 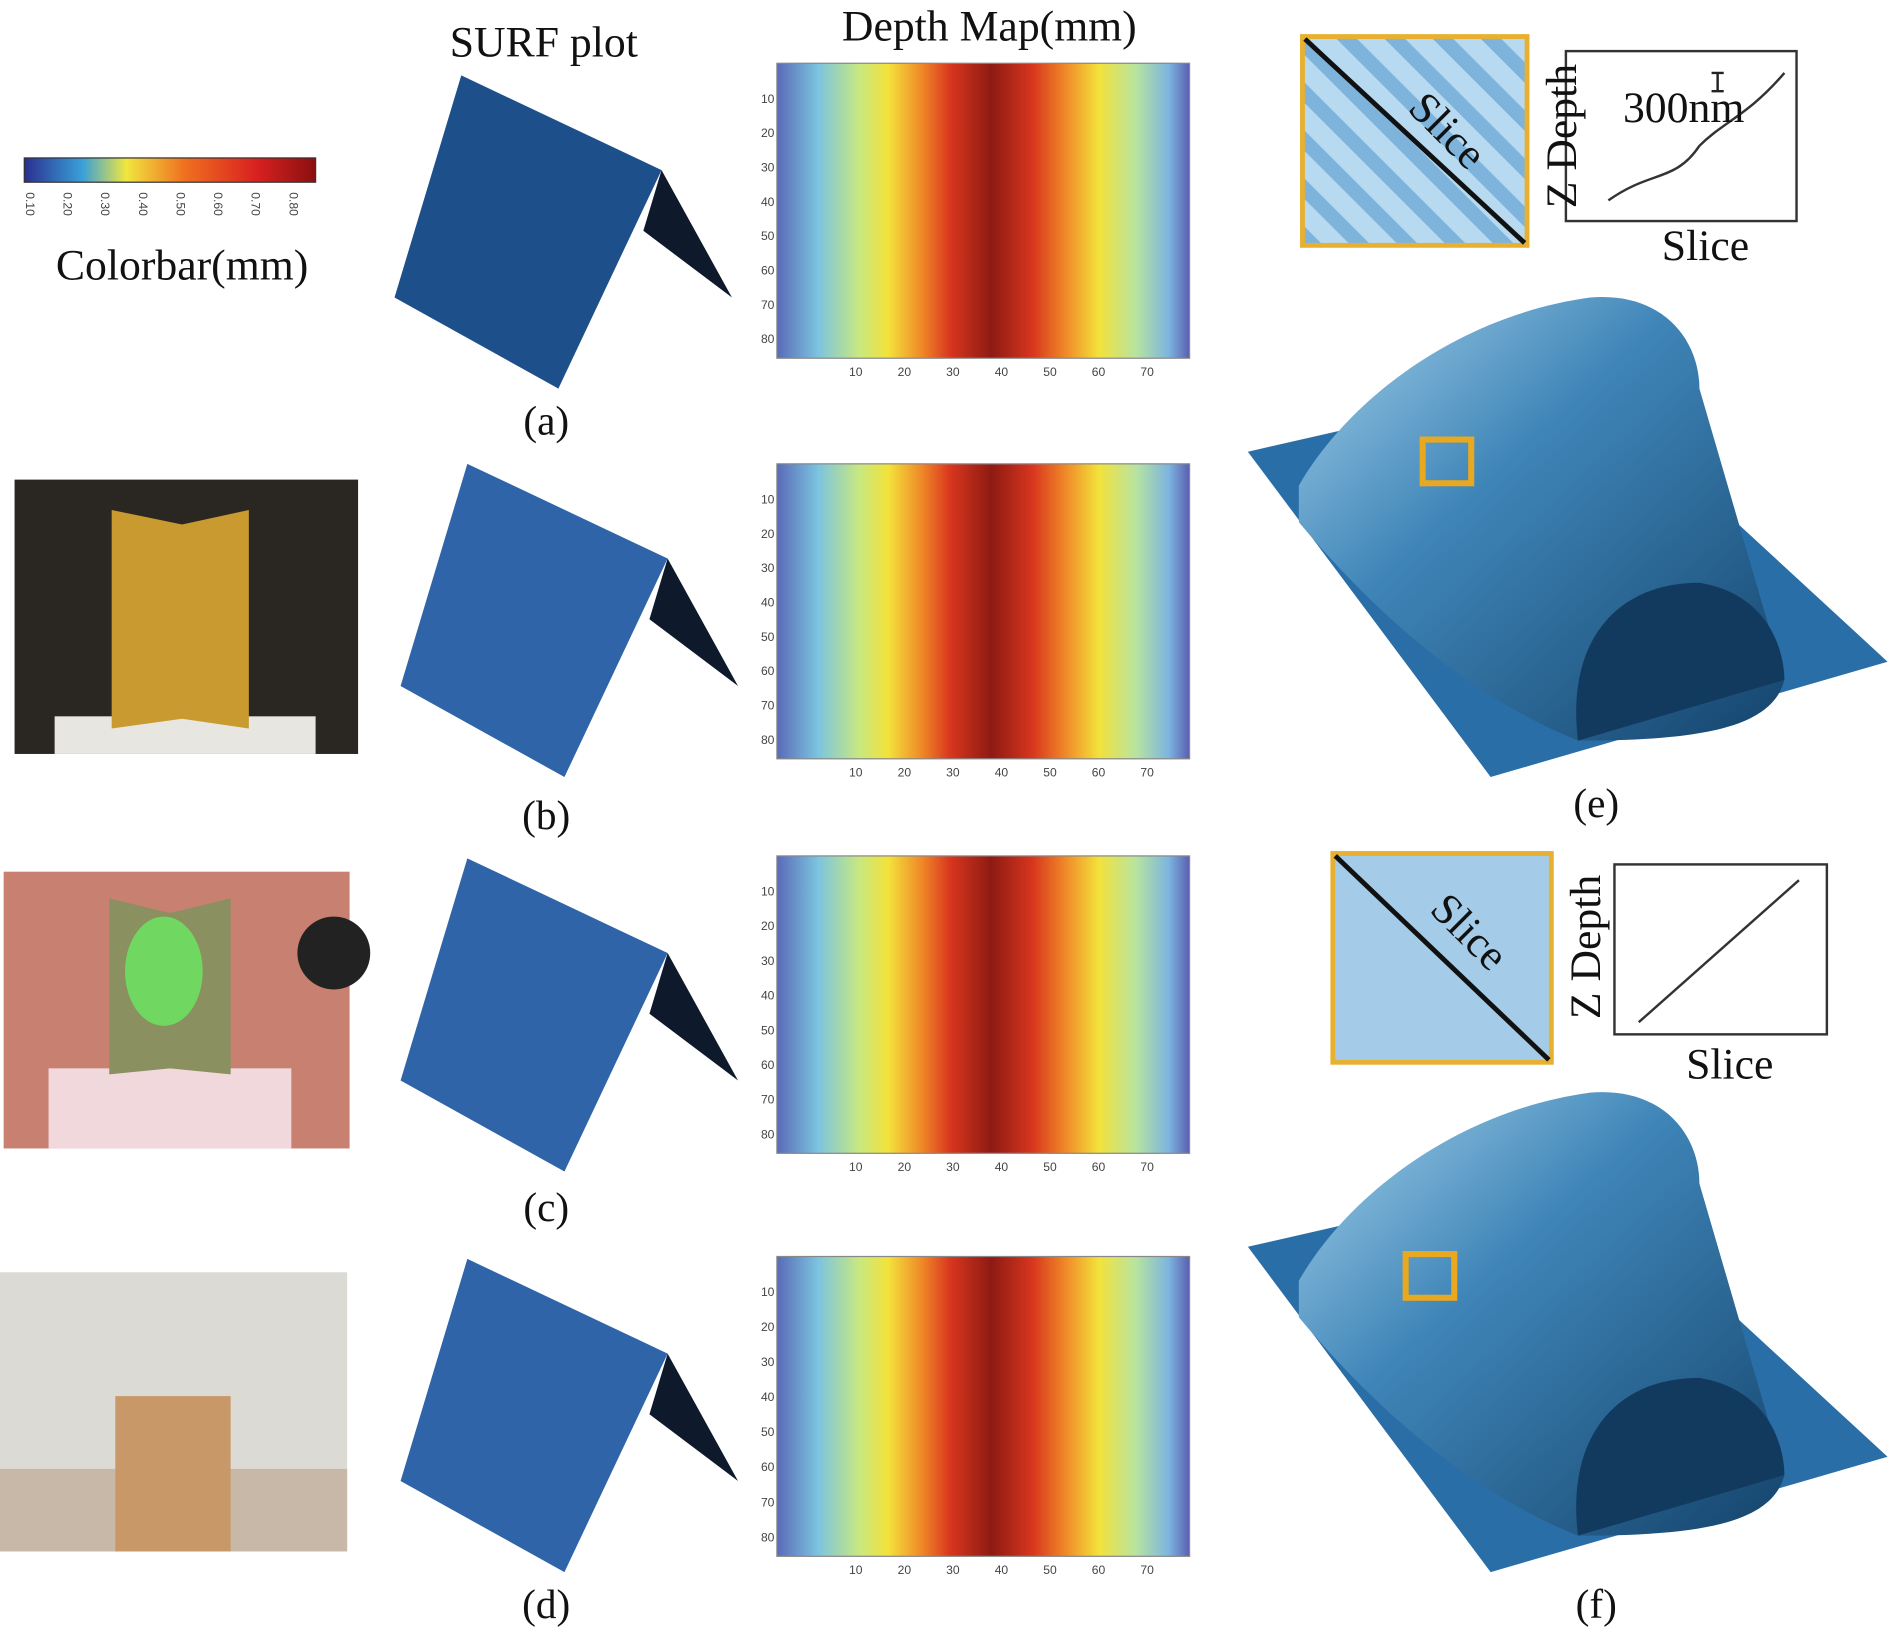 I want to click on colorbar-tick: 0.50, so click(x=180, y=204).